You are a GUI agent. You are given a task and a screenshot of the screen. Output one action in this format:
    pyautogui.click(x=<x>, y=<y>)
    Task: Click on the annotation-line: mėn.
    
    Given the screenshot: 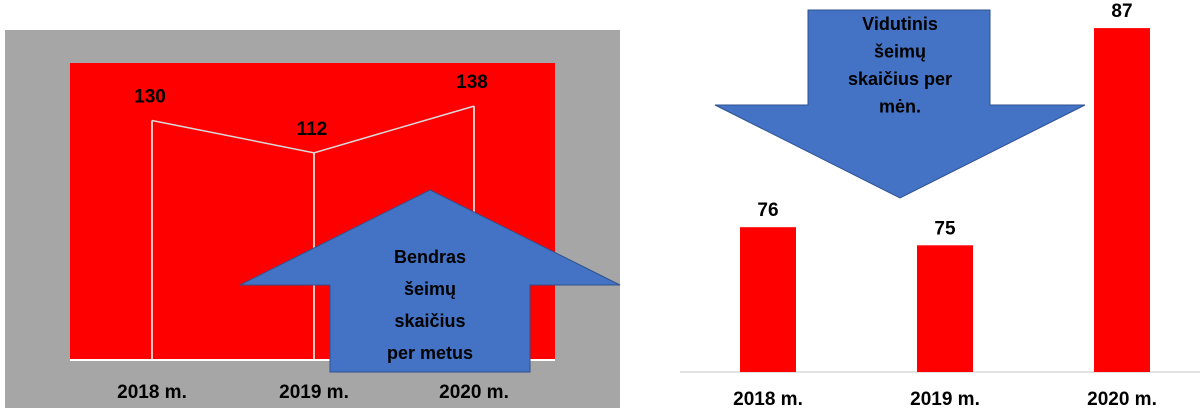 What is the action you would take?
    pyautogui.click(x=900, y=106)
    